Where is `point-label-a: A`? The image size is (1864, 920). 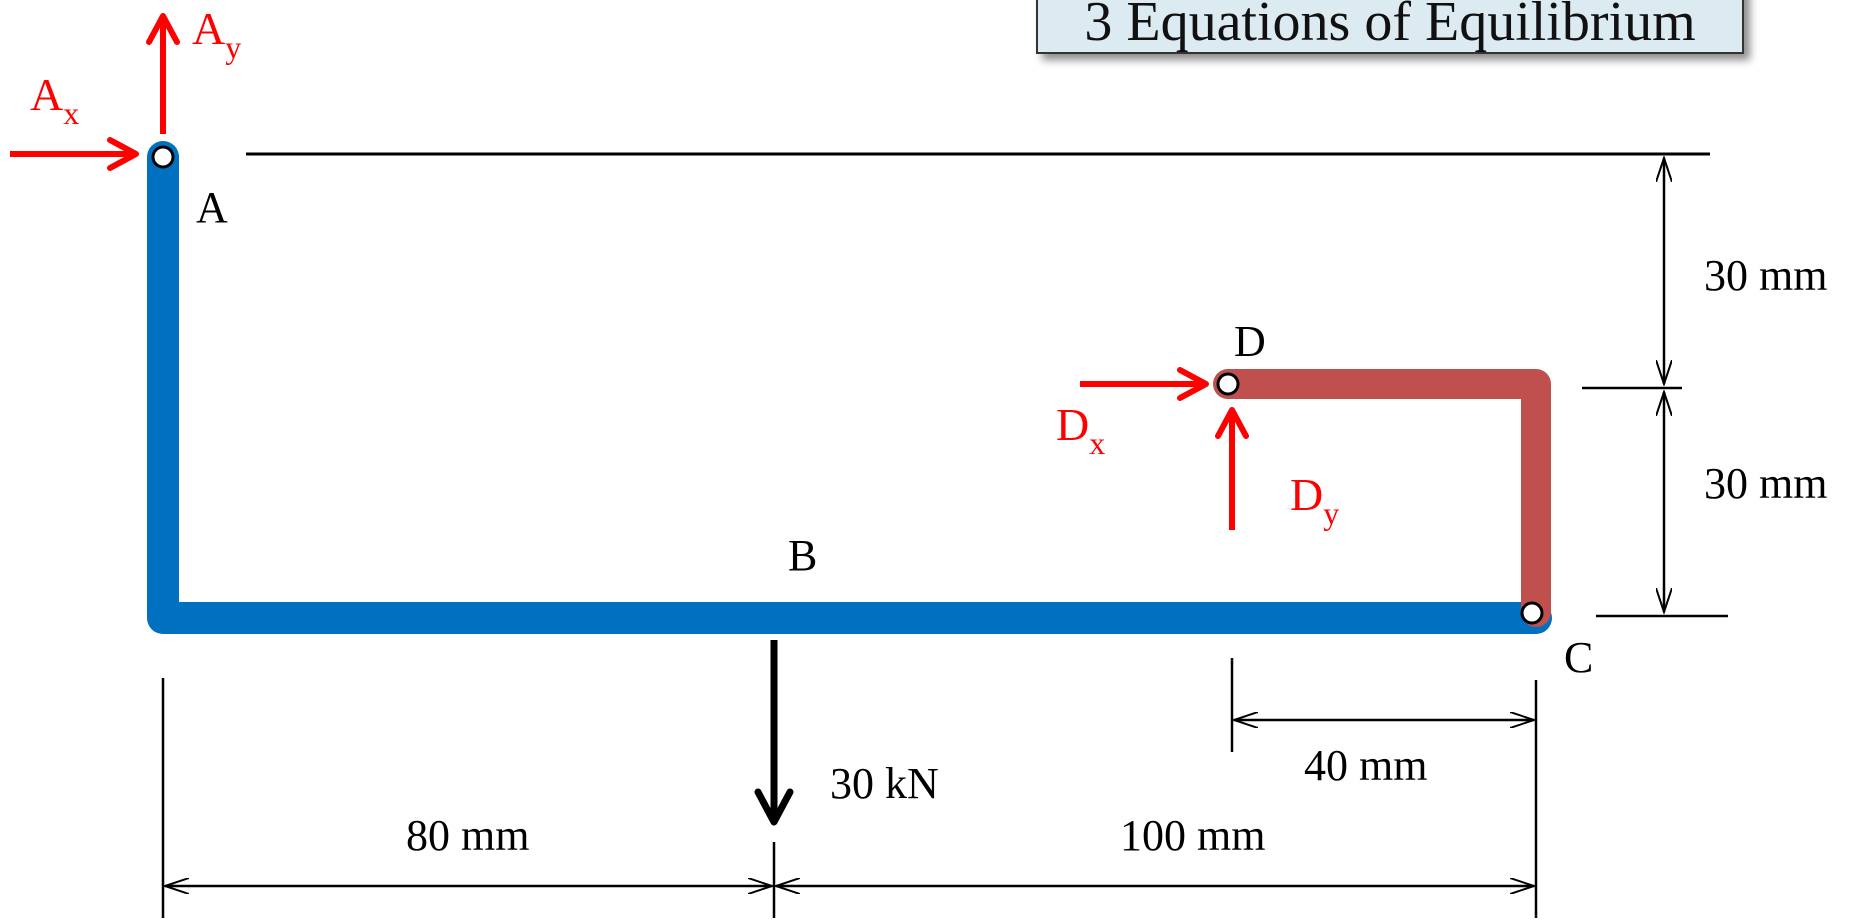 point-label-a: A is located at coordinates (212, 207).